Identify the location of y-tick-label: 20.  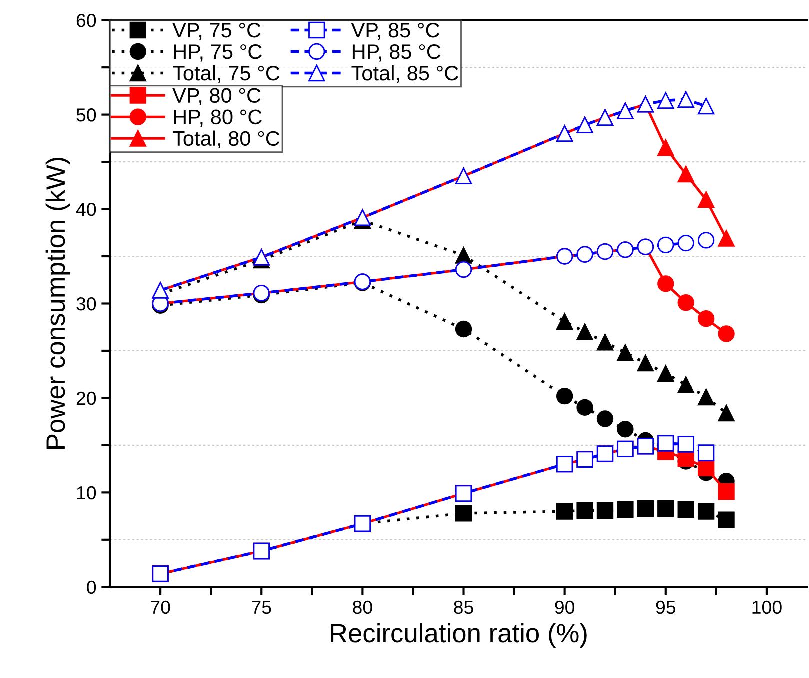
(86, 399).